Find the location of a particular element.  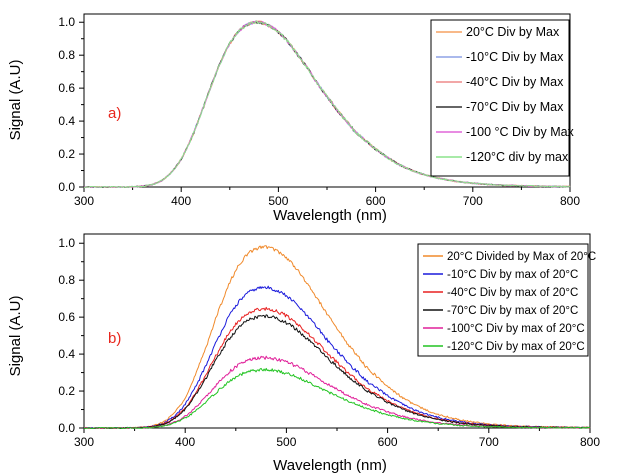

y-tick-label-a: 0.2 is located at coordinates (66, 154).